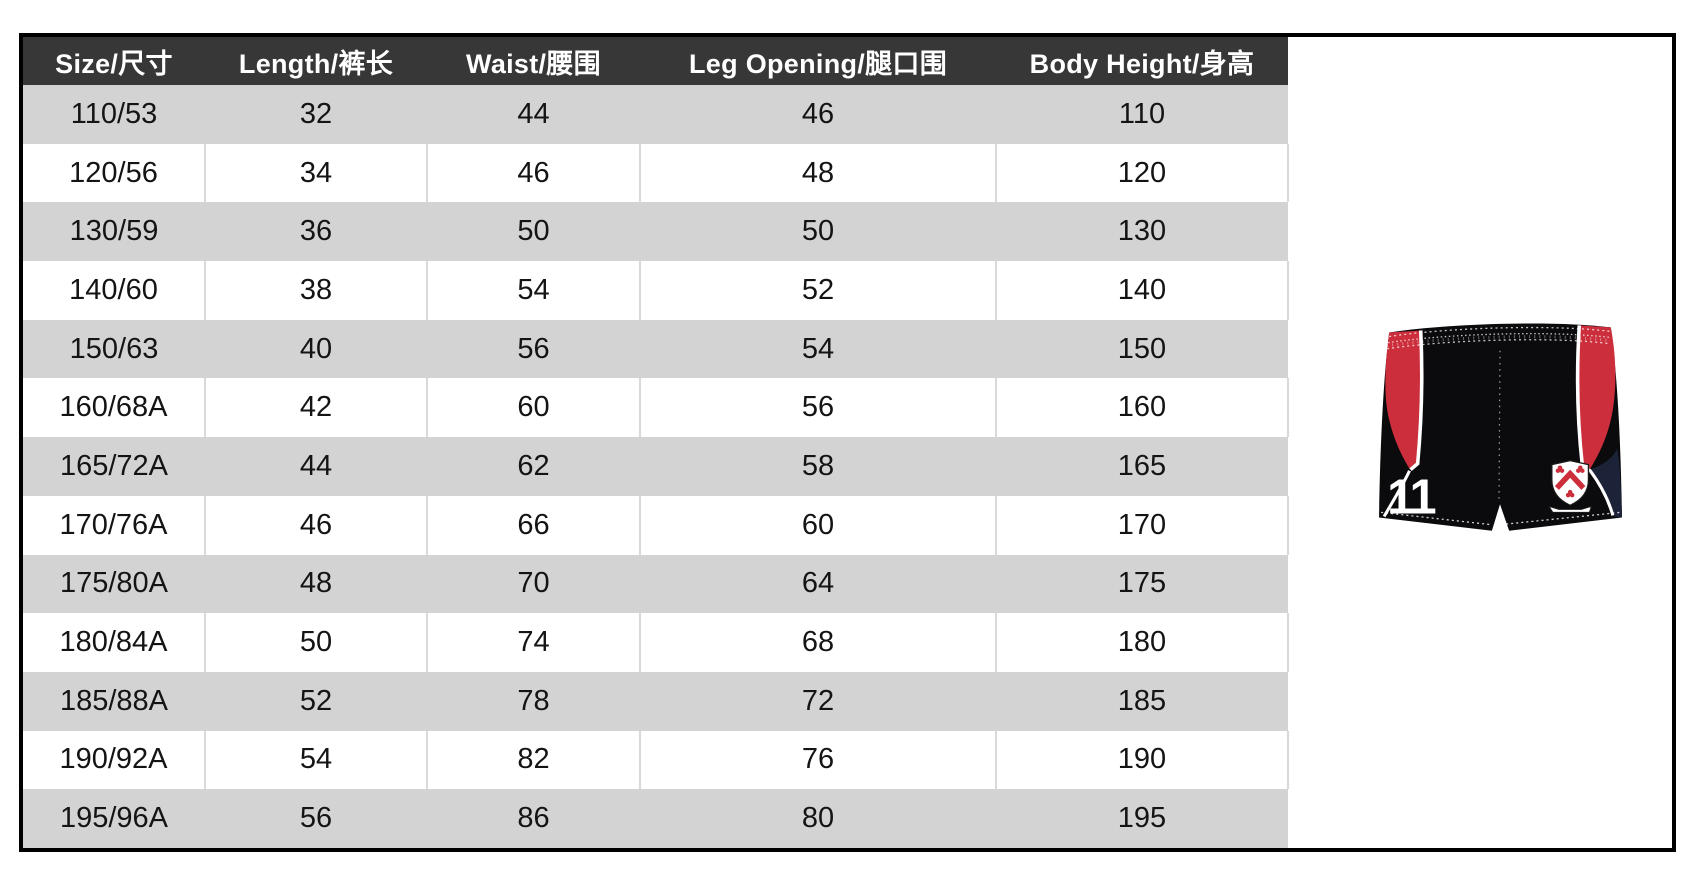  Describe the element at coordinates (315, 173) in the screenshot. I see `table-cell: 34` at that location.